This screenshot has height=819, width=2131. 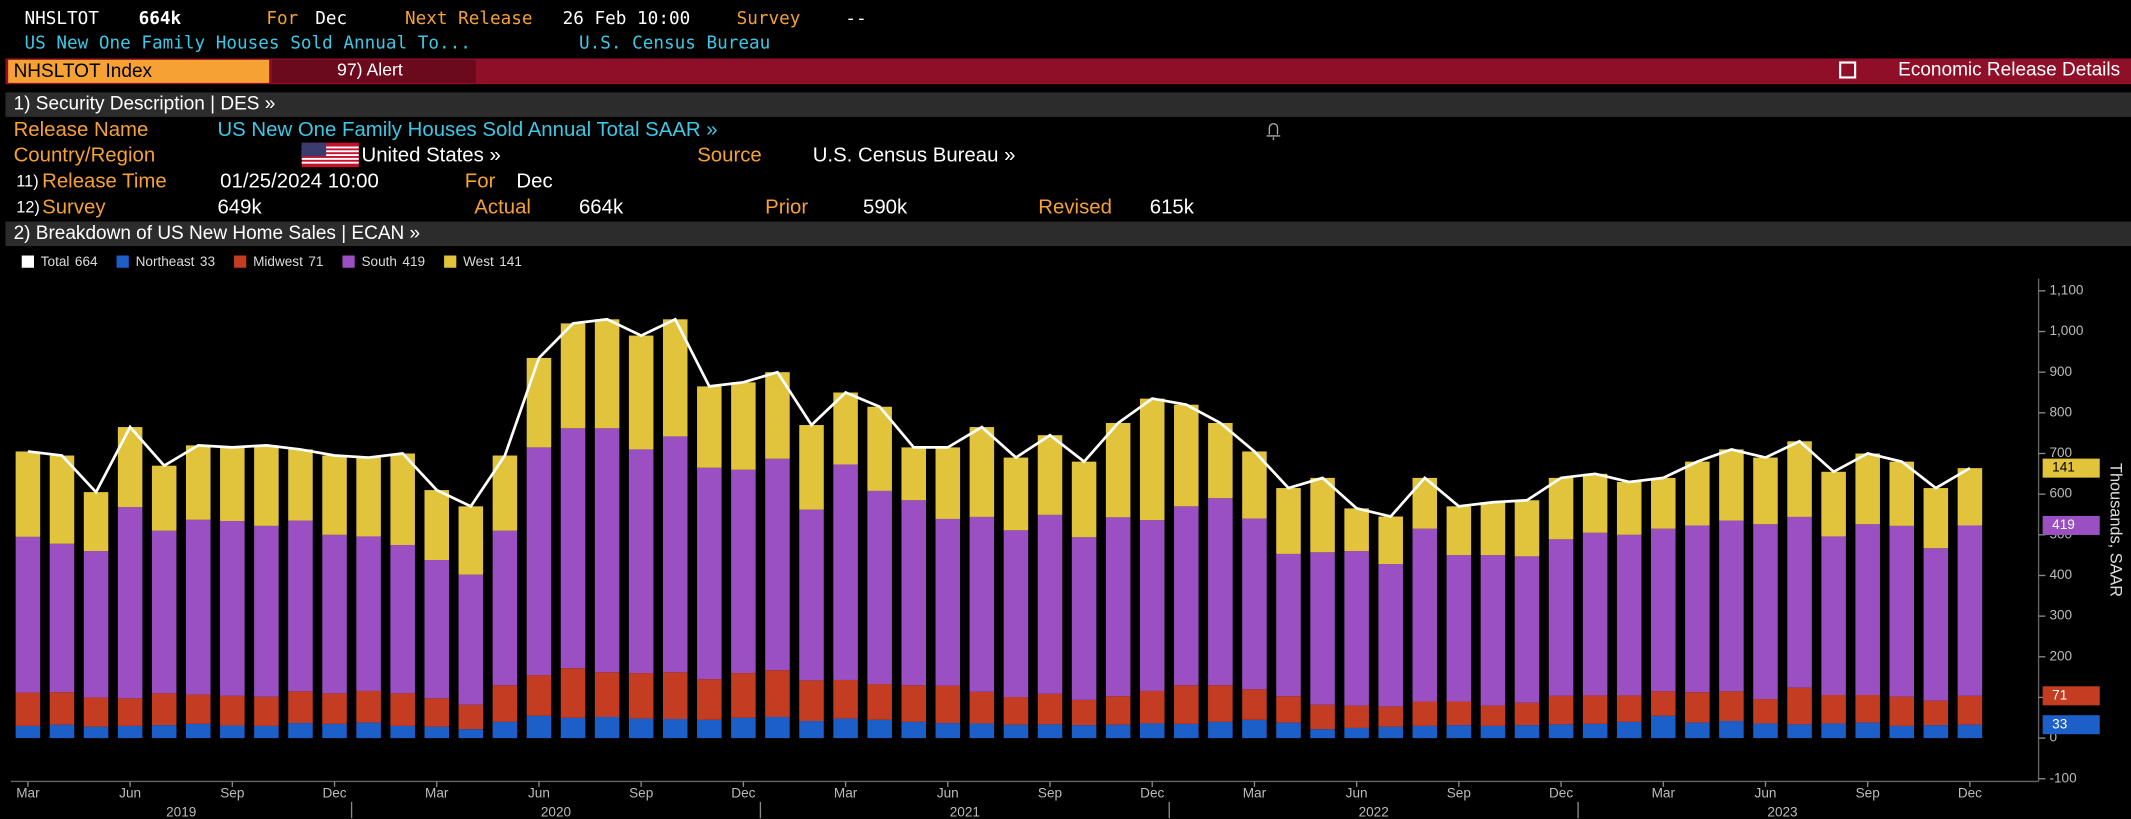 What do you see at coordinates (2071, 725) in the screenshot?
I see `value-tag` at bounding box center [2071, 725].